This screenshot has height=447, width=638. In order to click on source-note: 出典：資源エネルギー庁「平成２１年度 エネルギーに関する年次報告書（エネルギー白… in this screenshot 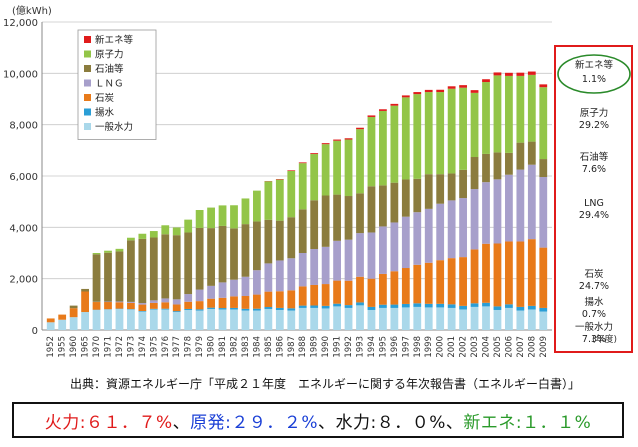, I will do `click(325, 384)`.